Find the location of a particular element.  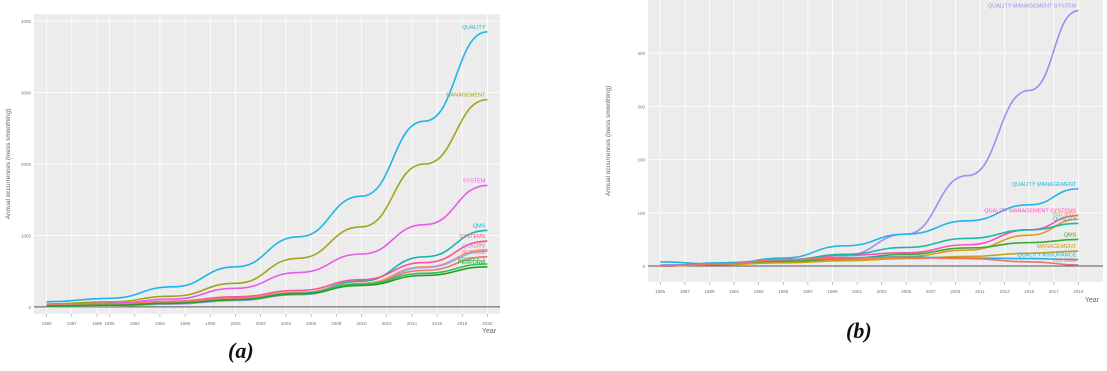

x-tick-label: 2014 is located at coordinates (412, 323).